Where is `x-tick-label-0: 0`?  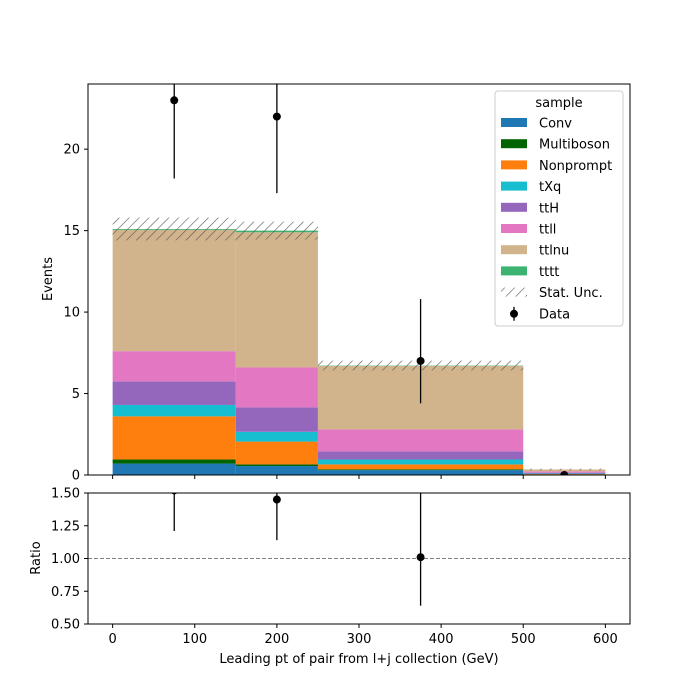
x-tick-label-0: 0 is located at coordinates (112, 639).